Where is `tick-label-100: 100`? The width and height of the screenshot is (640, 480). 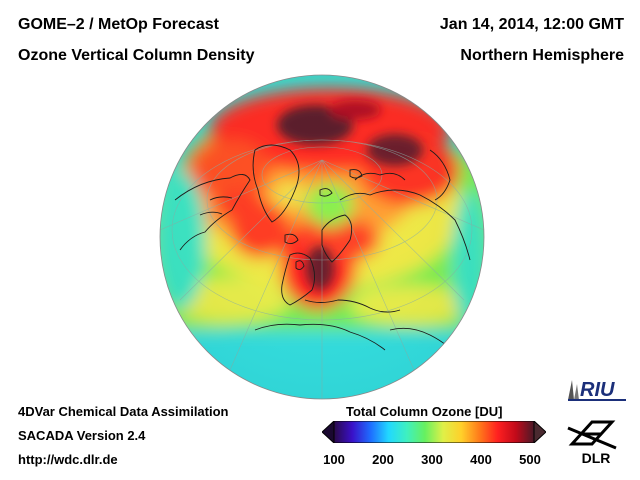
tick-label-100: 100 is located at coordinates (334, 459).